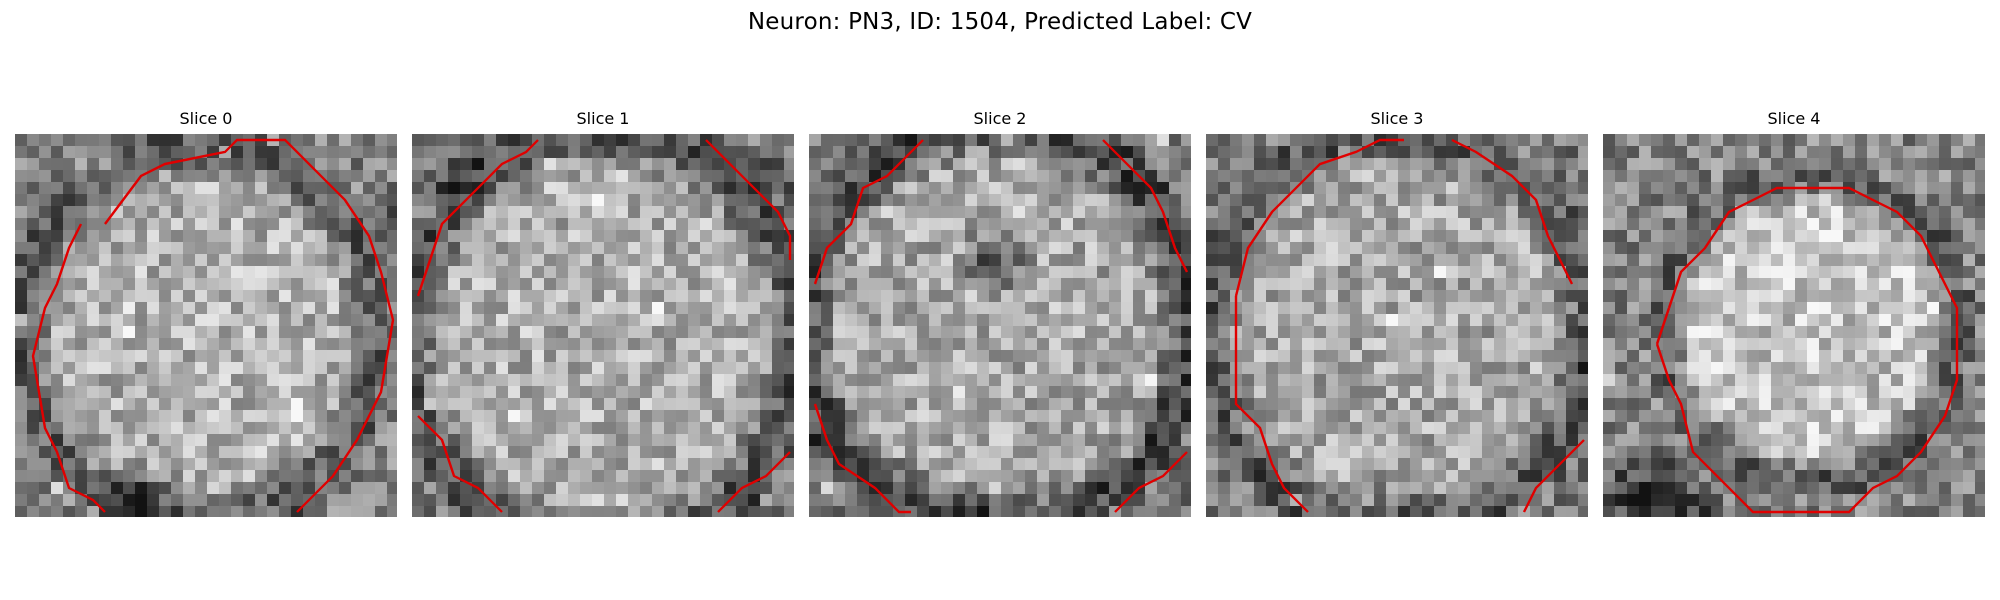 This screenshot has width=2000, height=600. I want to click on slice-panel: Slice 4, so click(1794, 312).